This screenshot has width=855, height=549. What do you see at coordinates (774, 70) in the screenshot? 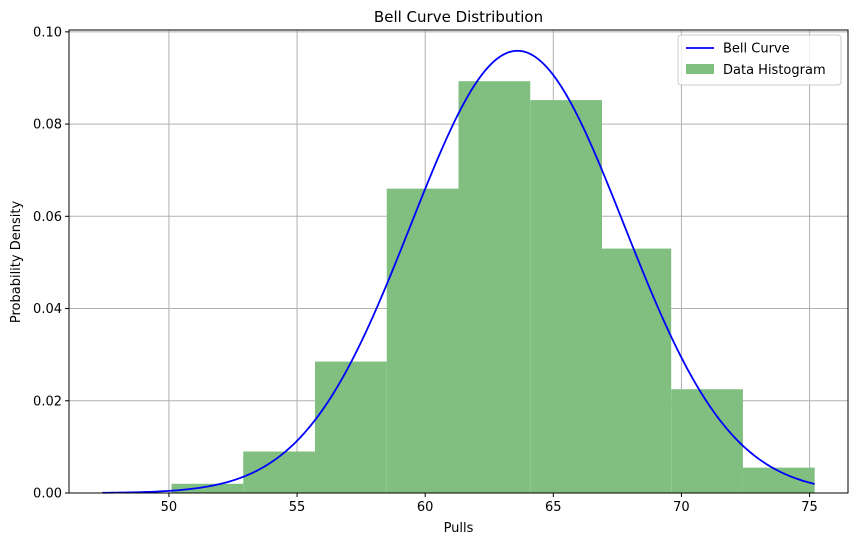
I see `legend-label-data-histogram: Data Histogram` at bounding box center [774, 70].